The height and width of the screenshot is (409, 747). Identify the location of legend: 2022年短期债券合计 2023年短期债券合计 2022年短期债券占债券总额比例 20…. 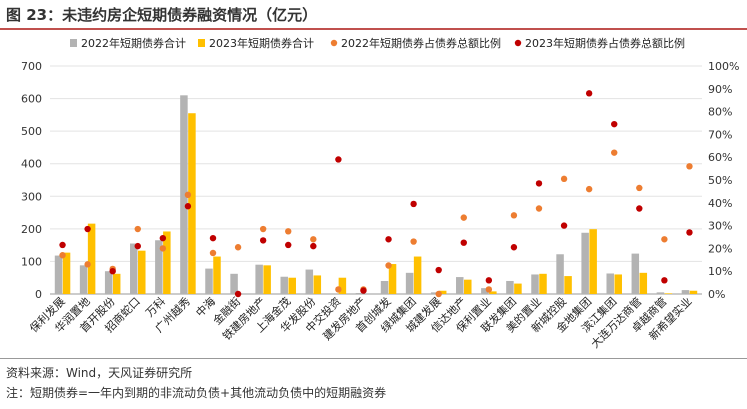
(377, 43).